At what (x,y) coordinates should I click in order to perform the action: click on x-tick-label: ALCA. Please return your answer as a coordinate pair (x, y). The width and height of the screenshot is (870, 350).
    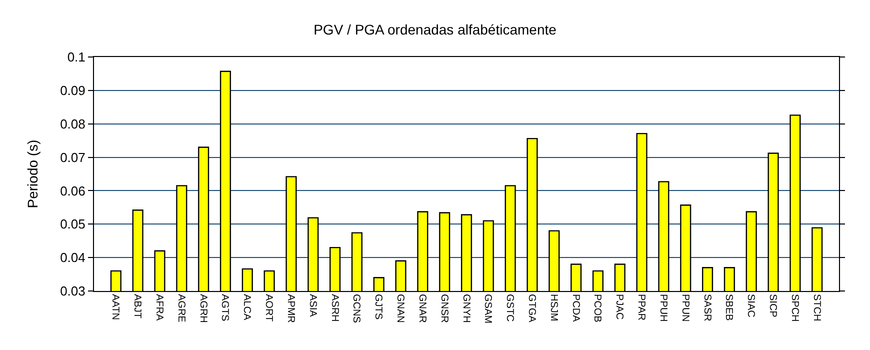
    Looking at the image, I should click on (246, 307).